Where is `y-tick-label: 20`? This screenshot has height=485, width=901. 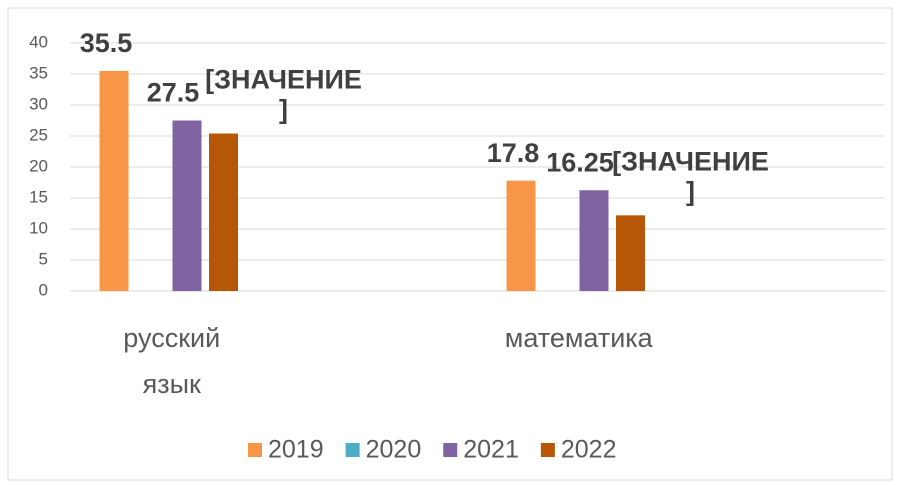 y-tick-label: 20 is located at coordinates (38, 165).